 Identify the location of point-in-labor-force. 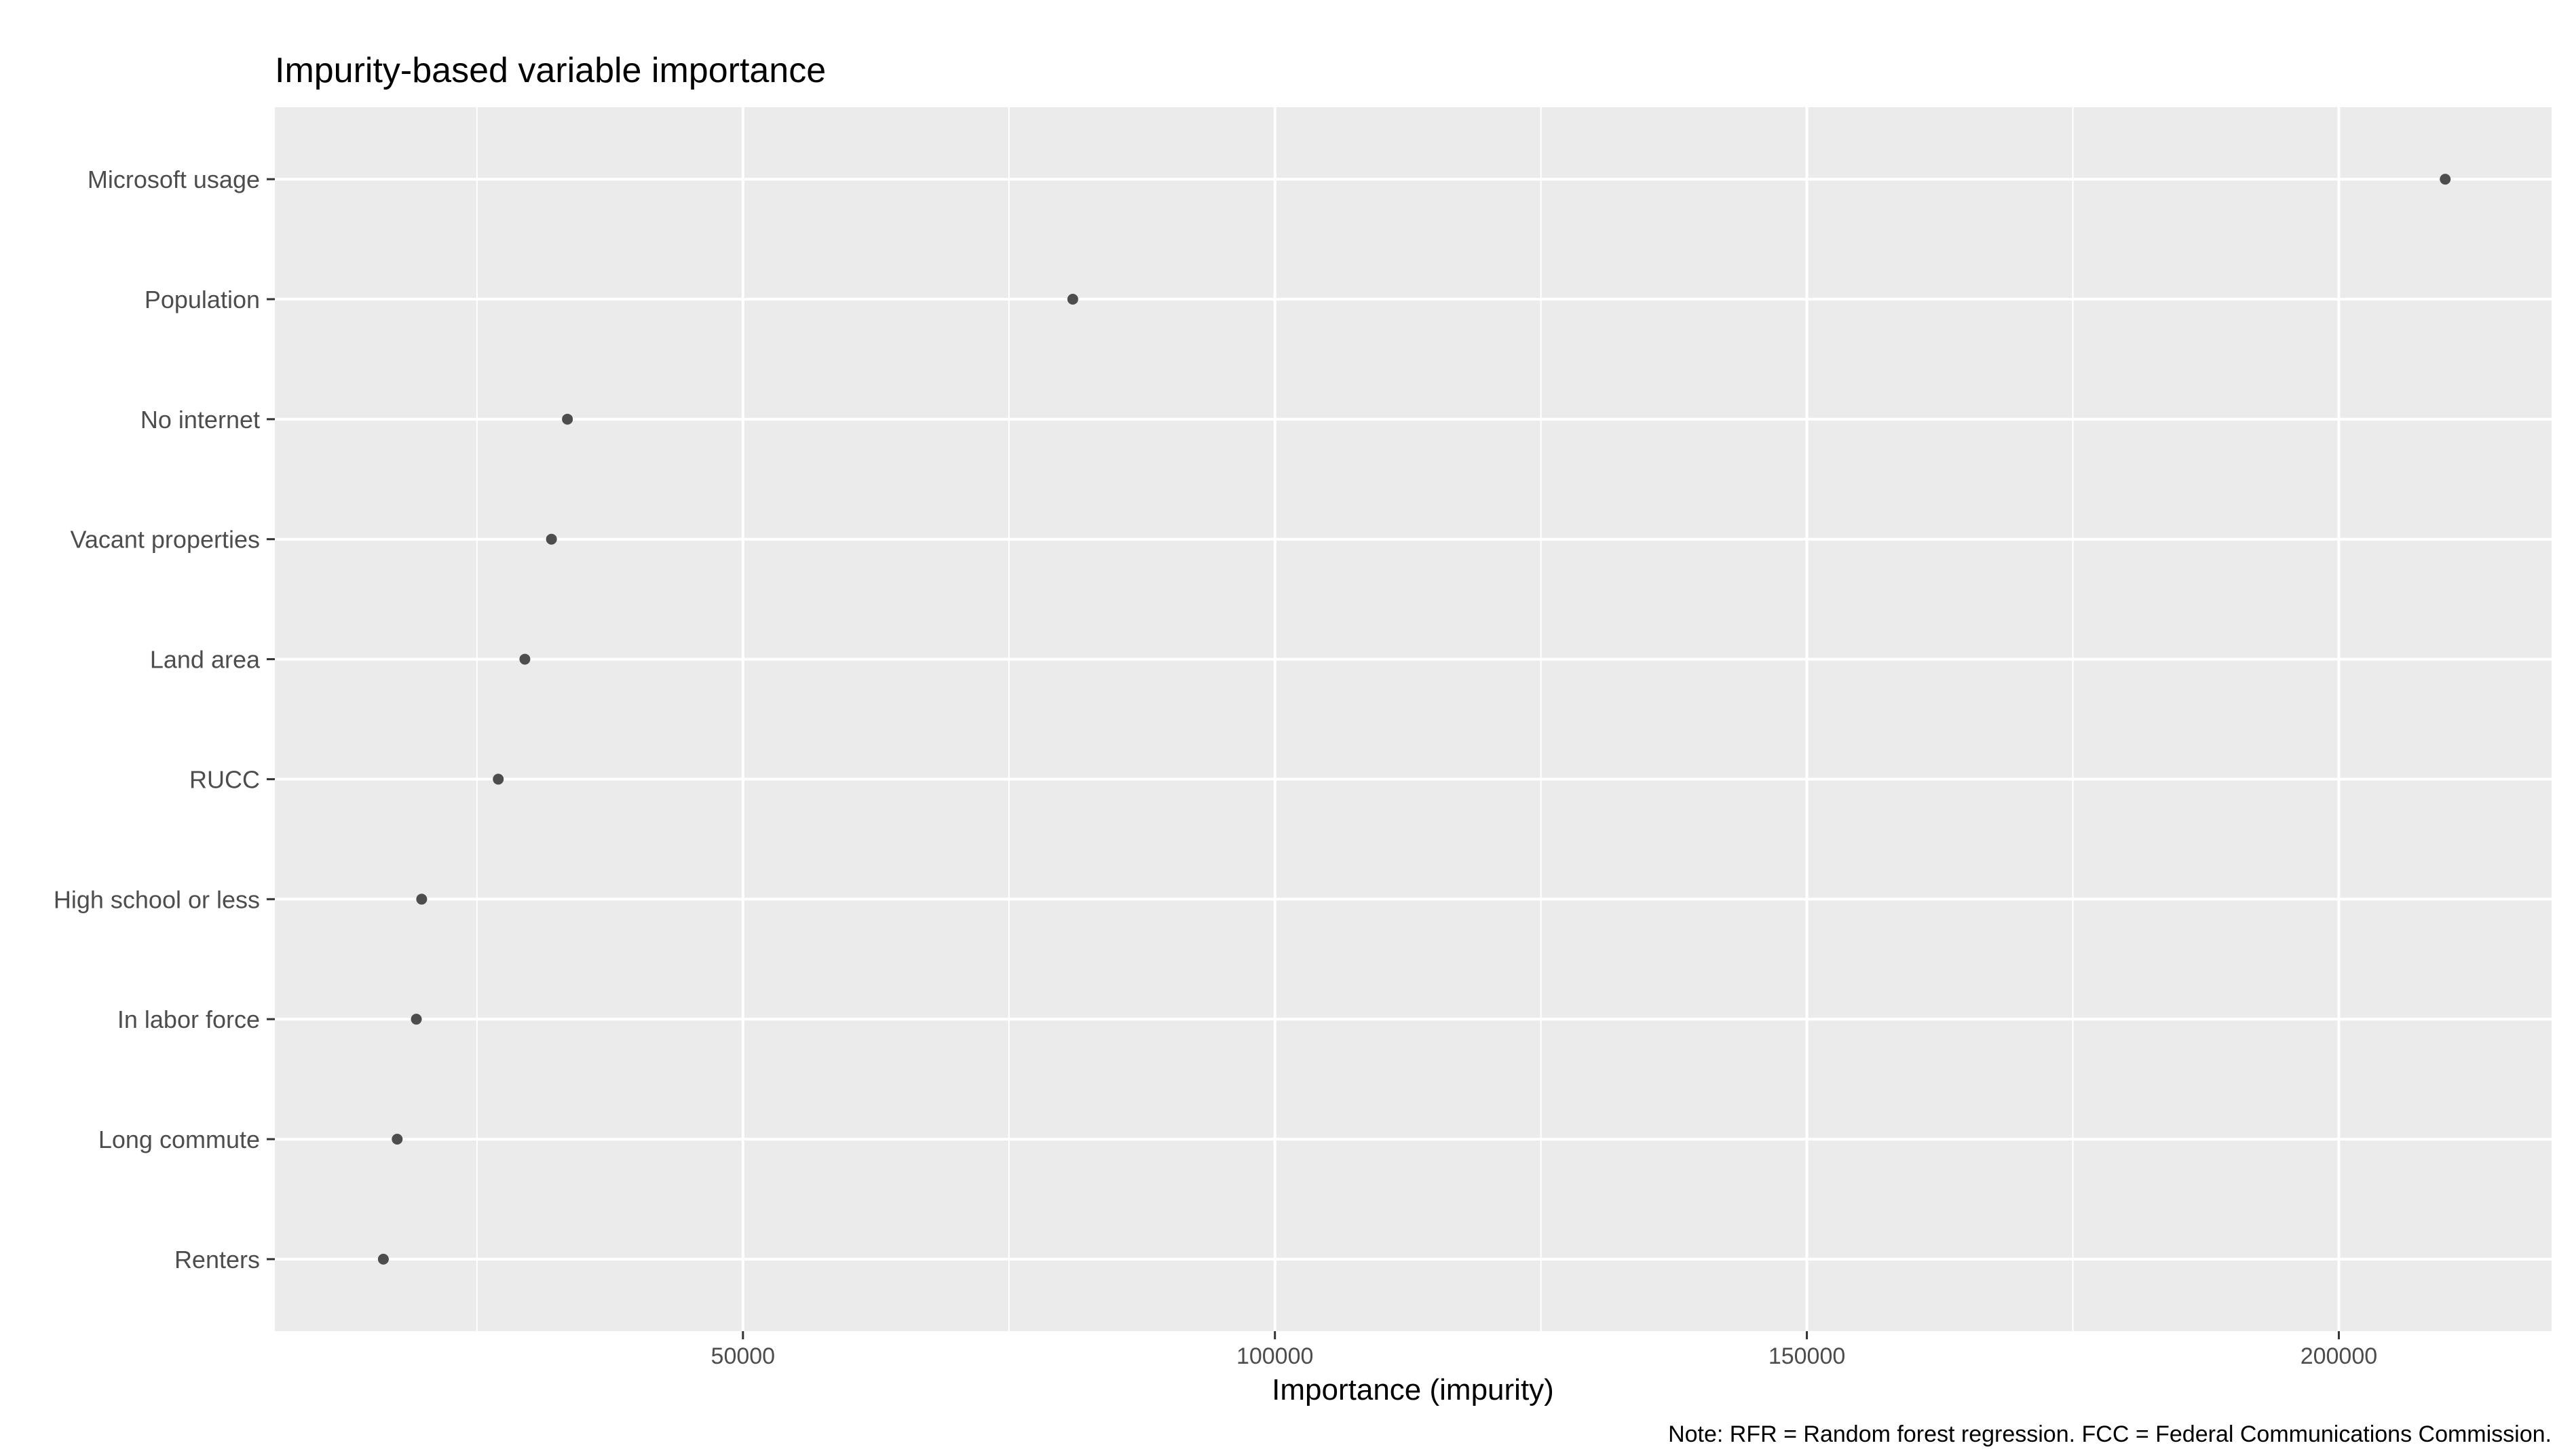
(416, 1020).